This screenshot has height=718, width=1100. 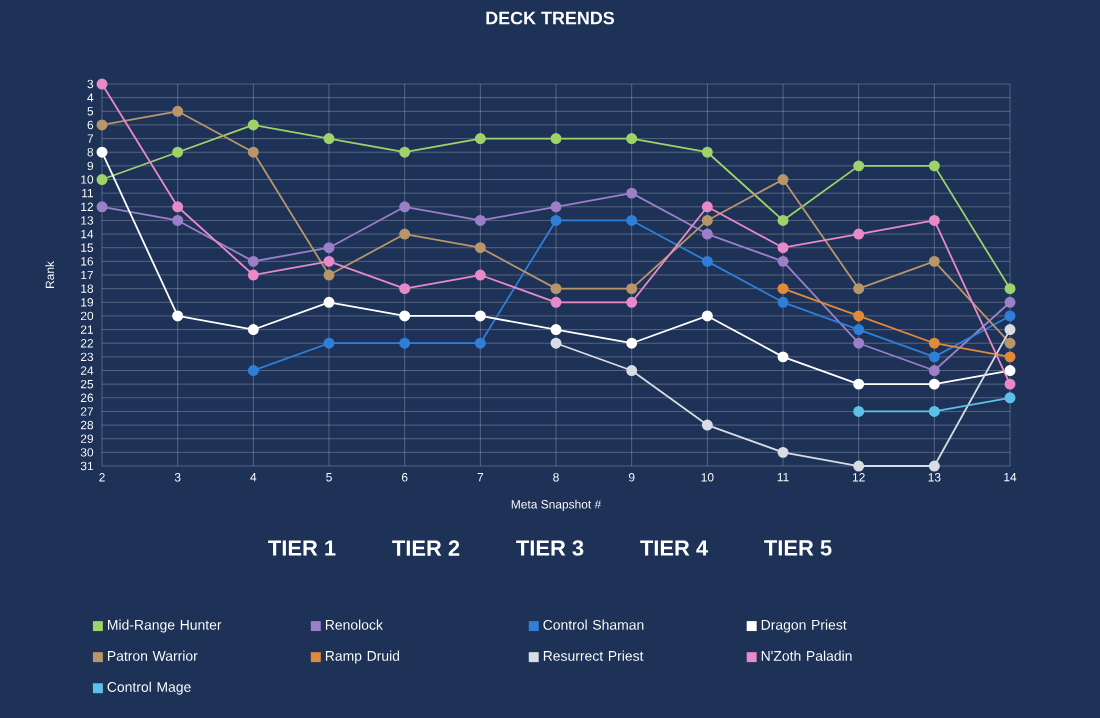 I want to click on text: TIER 1, so click(x=302, y=548).